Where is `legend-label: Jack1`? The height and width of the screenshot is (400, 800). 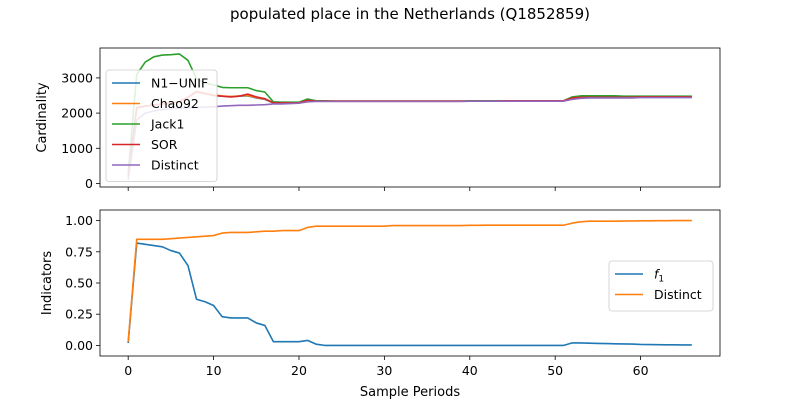 legend-label: Jack1 is located at coordinates (167, 124).